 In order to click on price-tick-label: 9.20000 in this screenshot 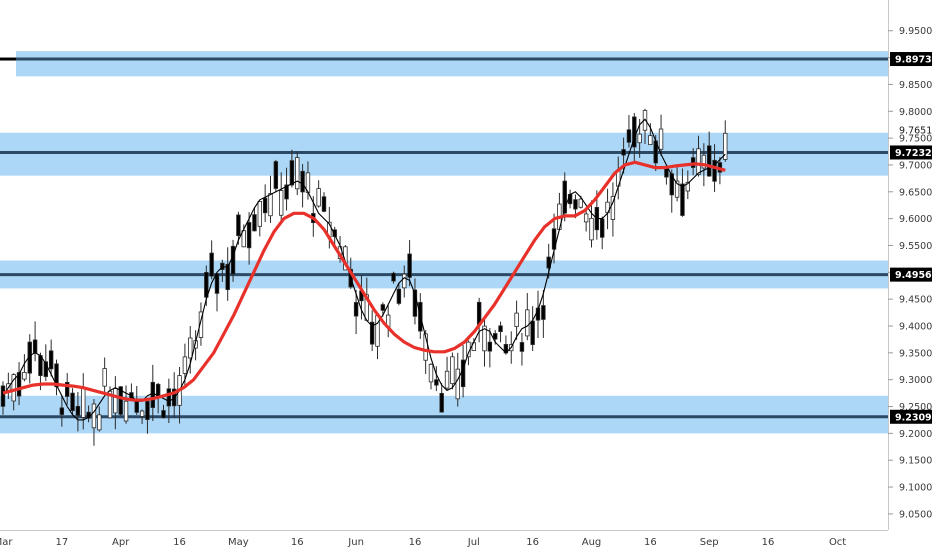, I will do `click(915, 434)`.